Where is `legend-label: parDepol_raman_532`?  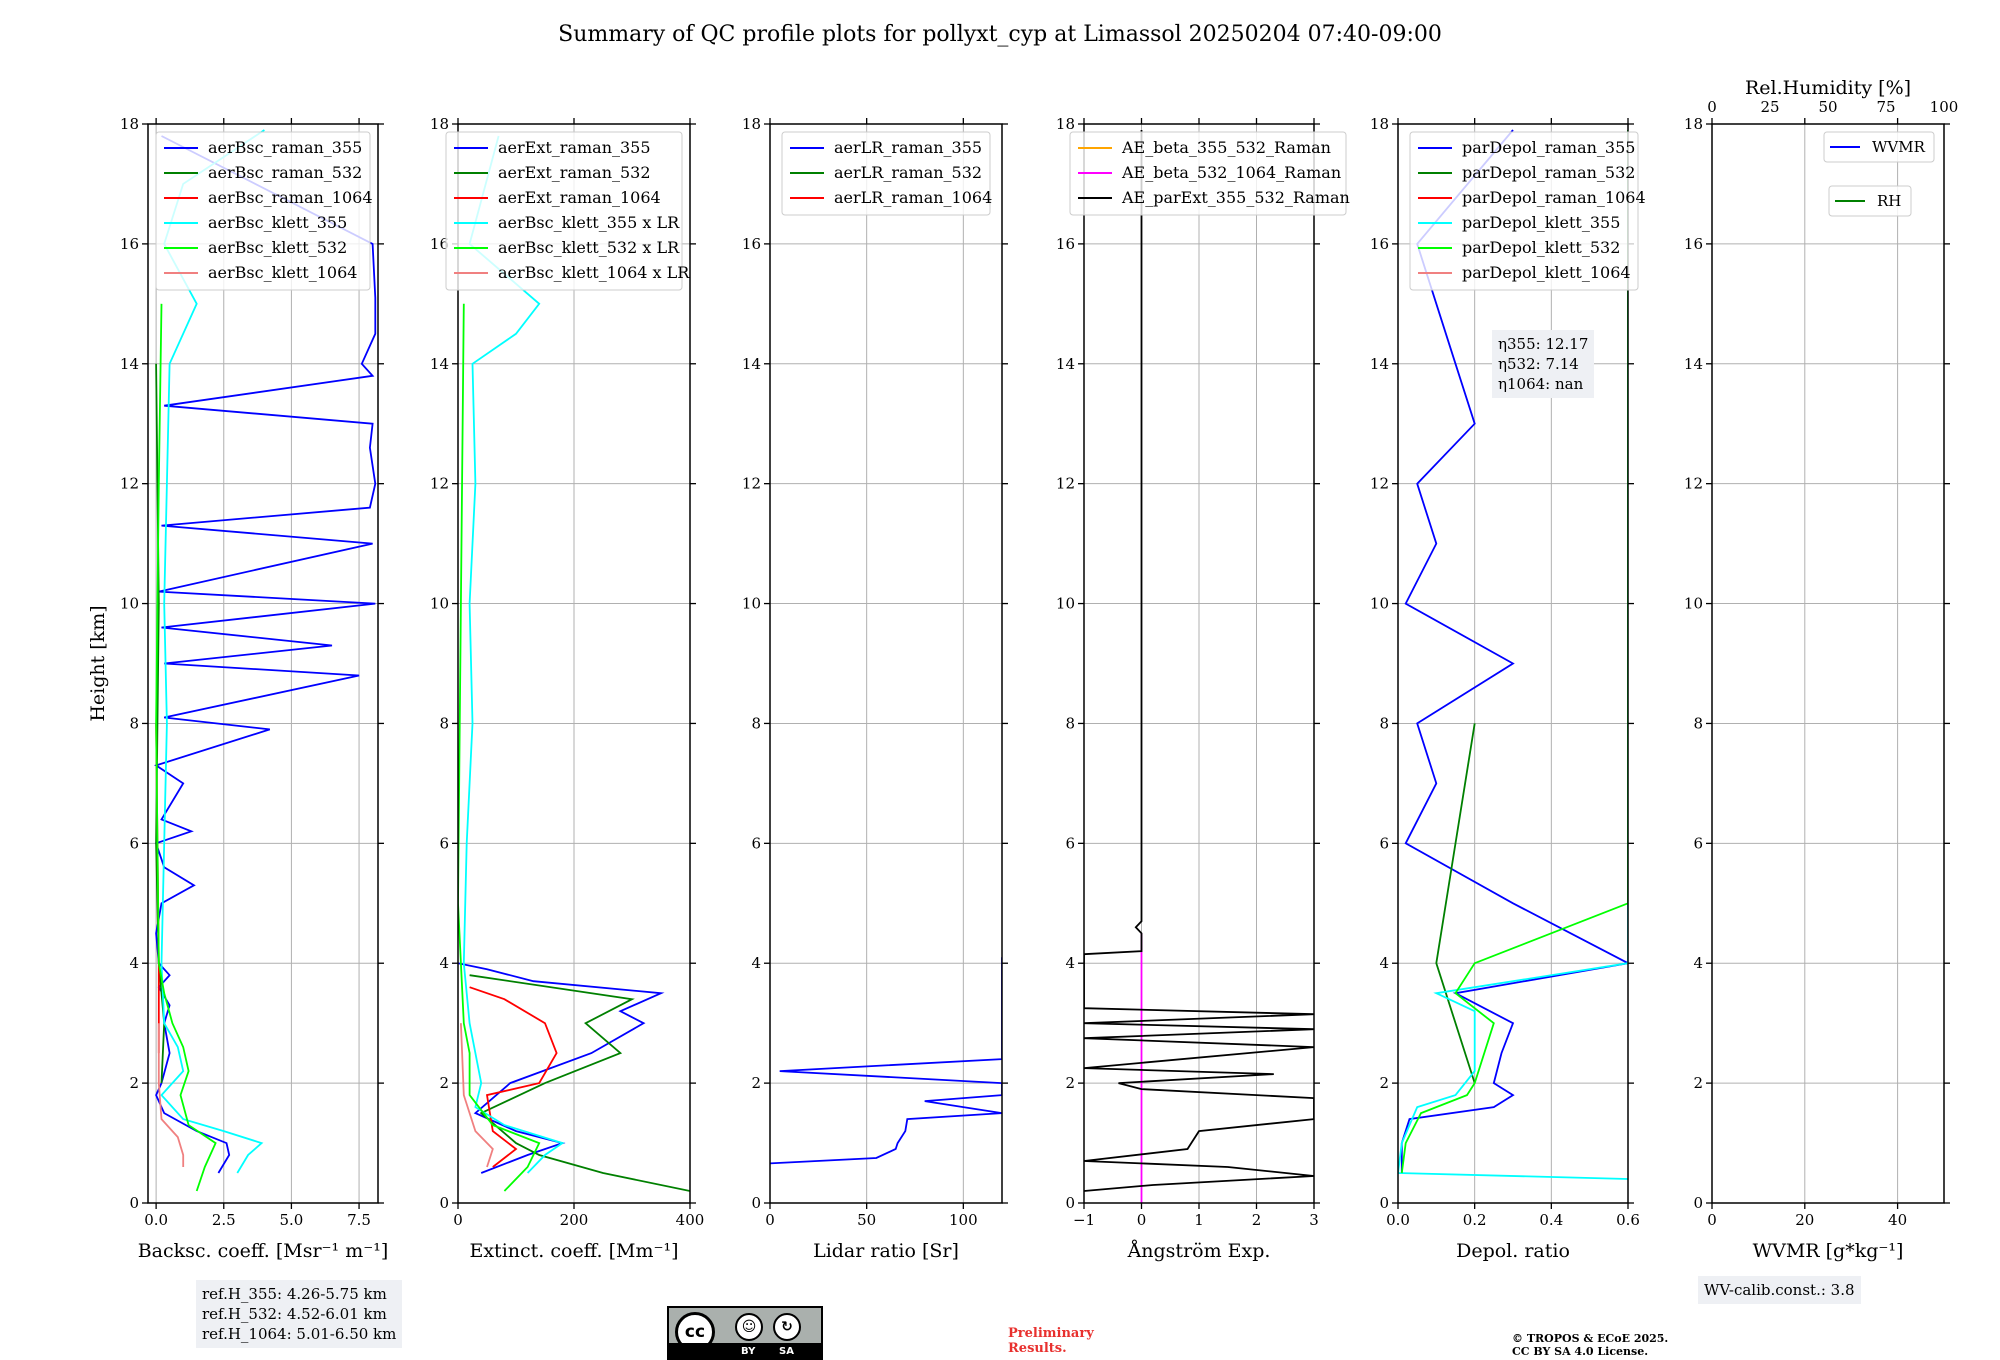
legend-label: parDepol_raman_532 is located at coordinates (1548, 172).